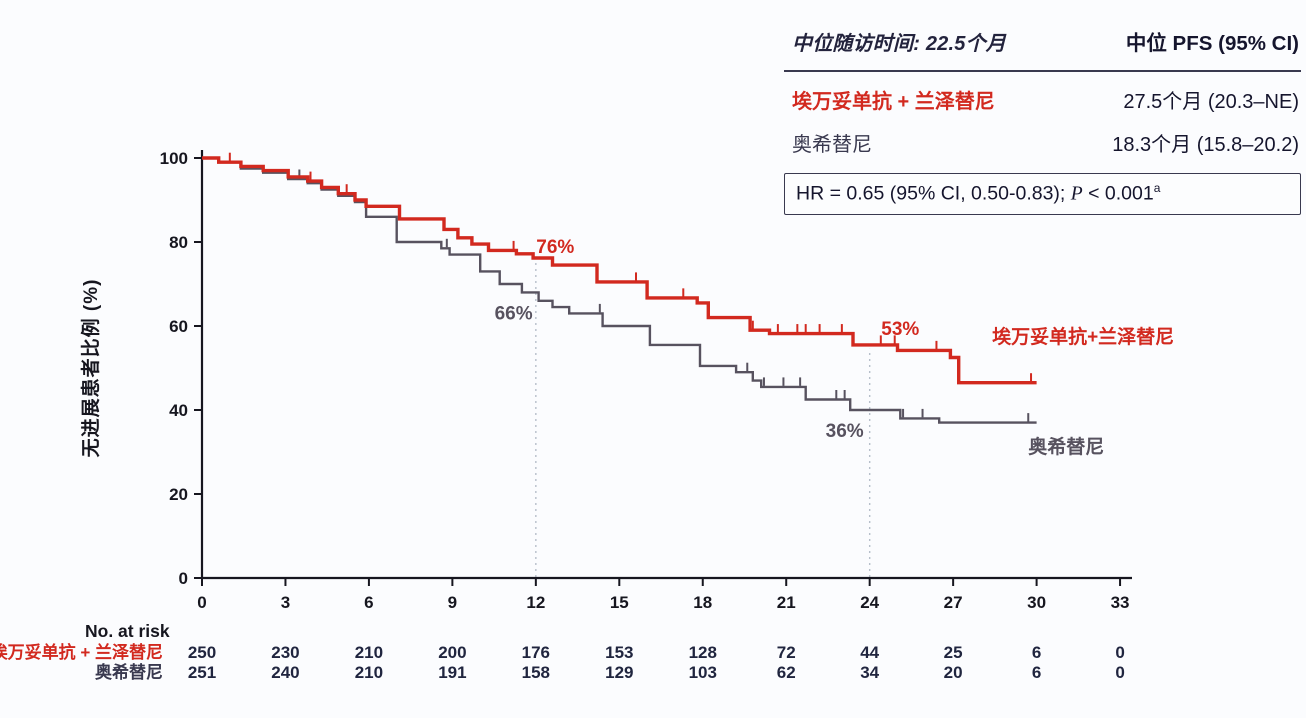 This screenshot has height=718, width=1306. I want to click on risk-count: 191, so click(452, 672).